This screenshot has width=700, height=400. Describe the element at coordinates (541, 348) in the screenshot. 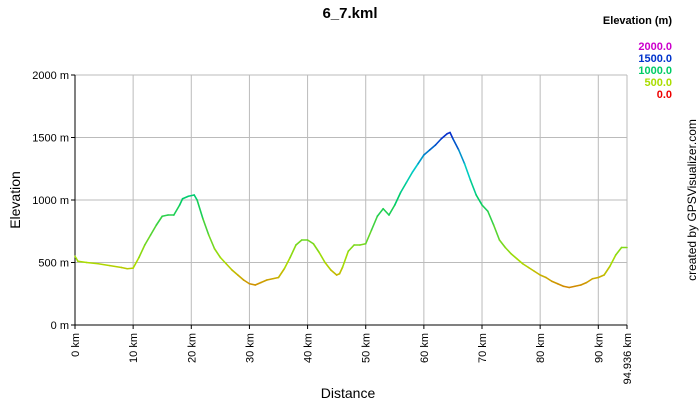

I see `x-tick-label: 80 km` at that location.